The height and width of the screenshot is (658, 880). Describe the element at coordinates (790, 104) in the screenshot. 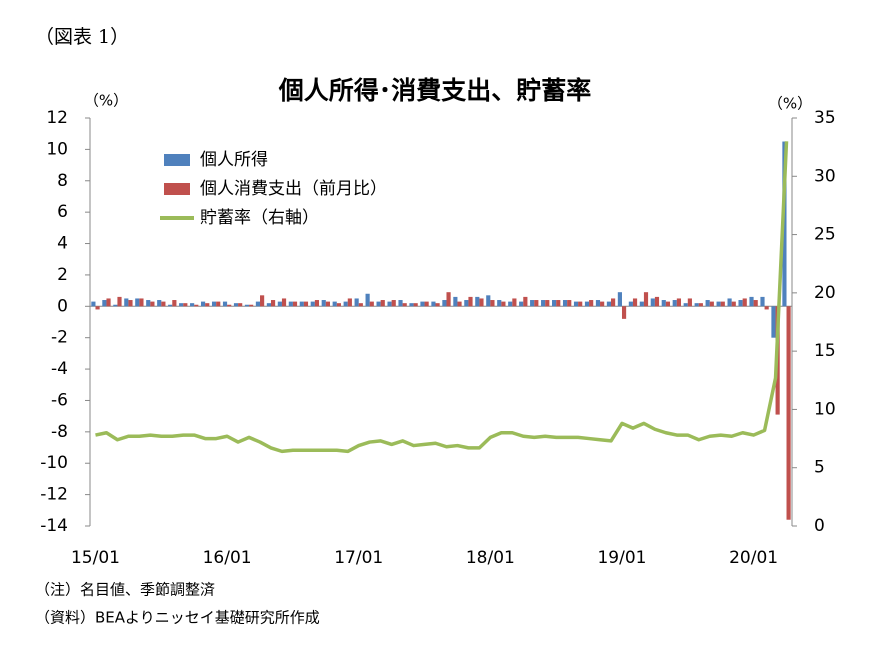

I see `y2-axis-label: （%）` at that location.